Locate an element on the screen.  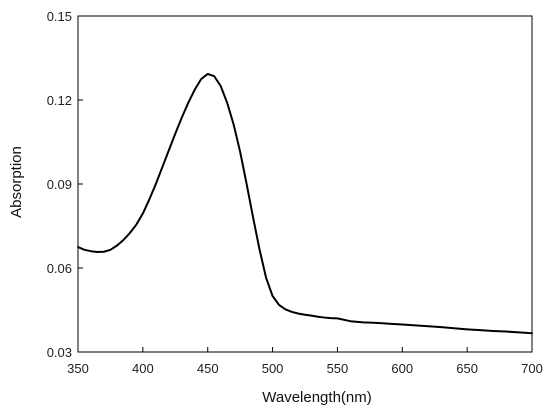
x-tick-label: 650 is located at coordinates (467, 368).